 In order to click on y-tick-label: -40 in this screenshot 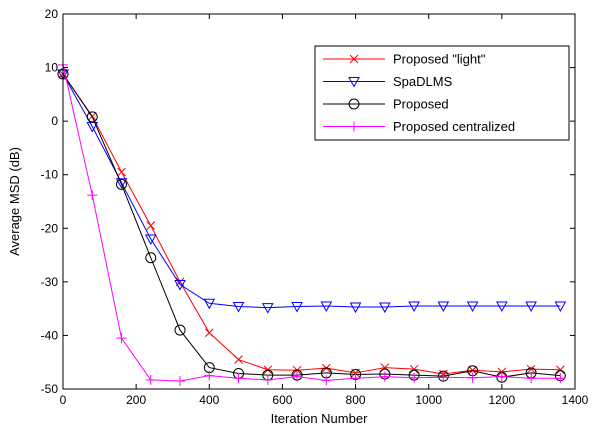, I will do `click(50, 335)`.